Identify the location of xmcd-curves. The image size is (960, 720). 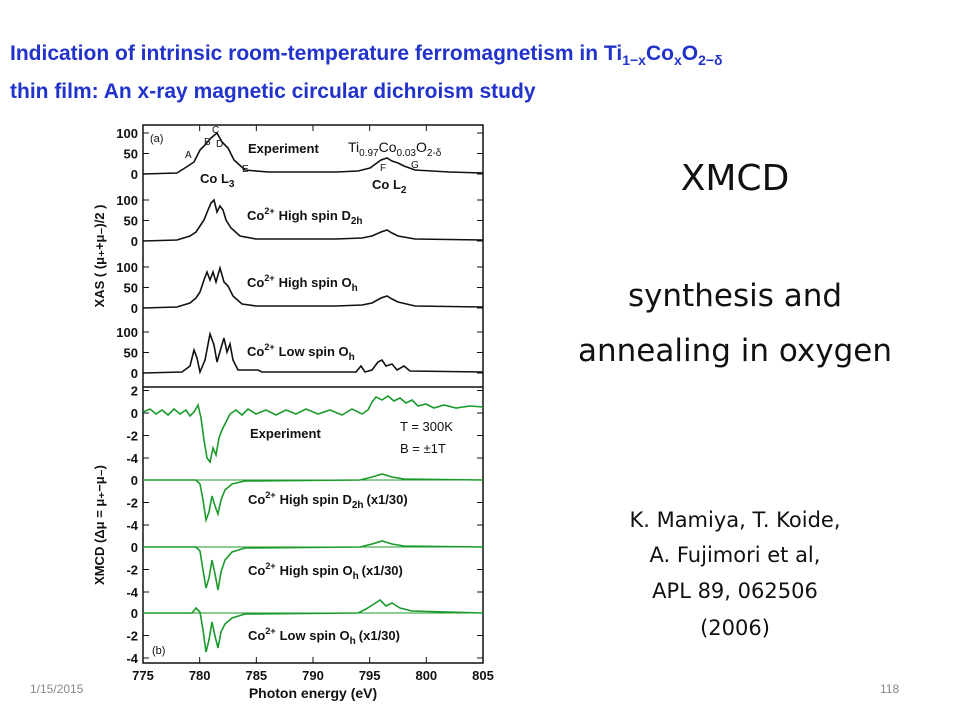
(313, 524).